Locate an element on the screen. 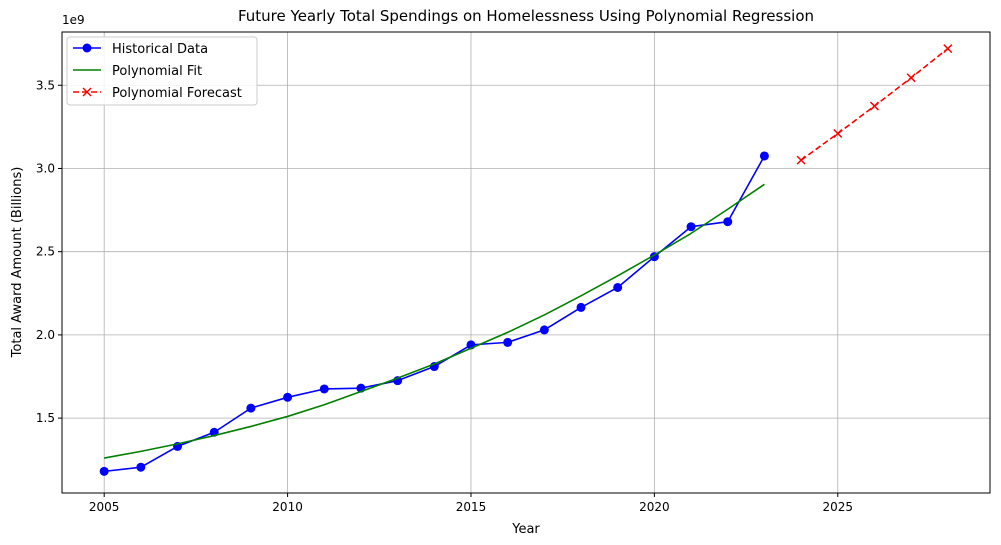 The width and height of the screenshot is (1001, 545). y-tick-label: 2.5 is located at coordinates (45, 252).